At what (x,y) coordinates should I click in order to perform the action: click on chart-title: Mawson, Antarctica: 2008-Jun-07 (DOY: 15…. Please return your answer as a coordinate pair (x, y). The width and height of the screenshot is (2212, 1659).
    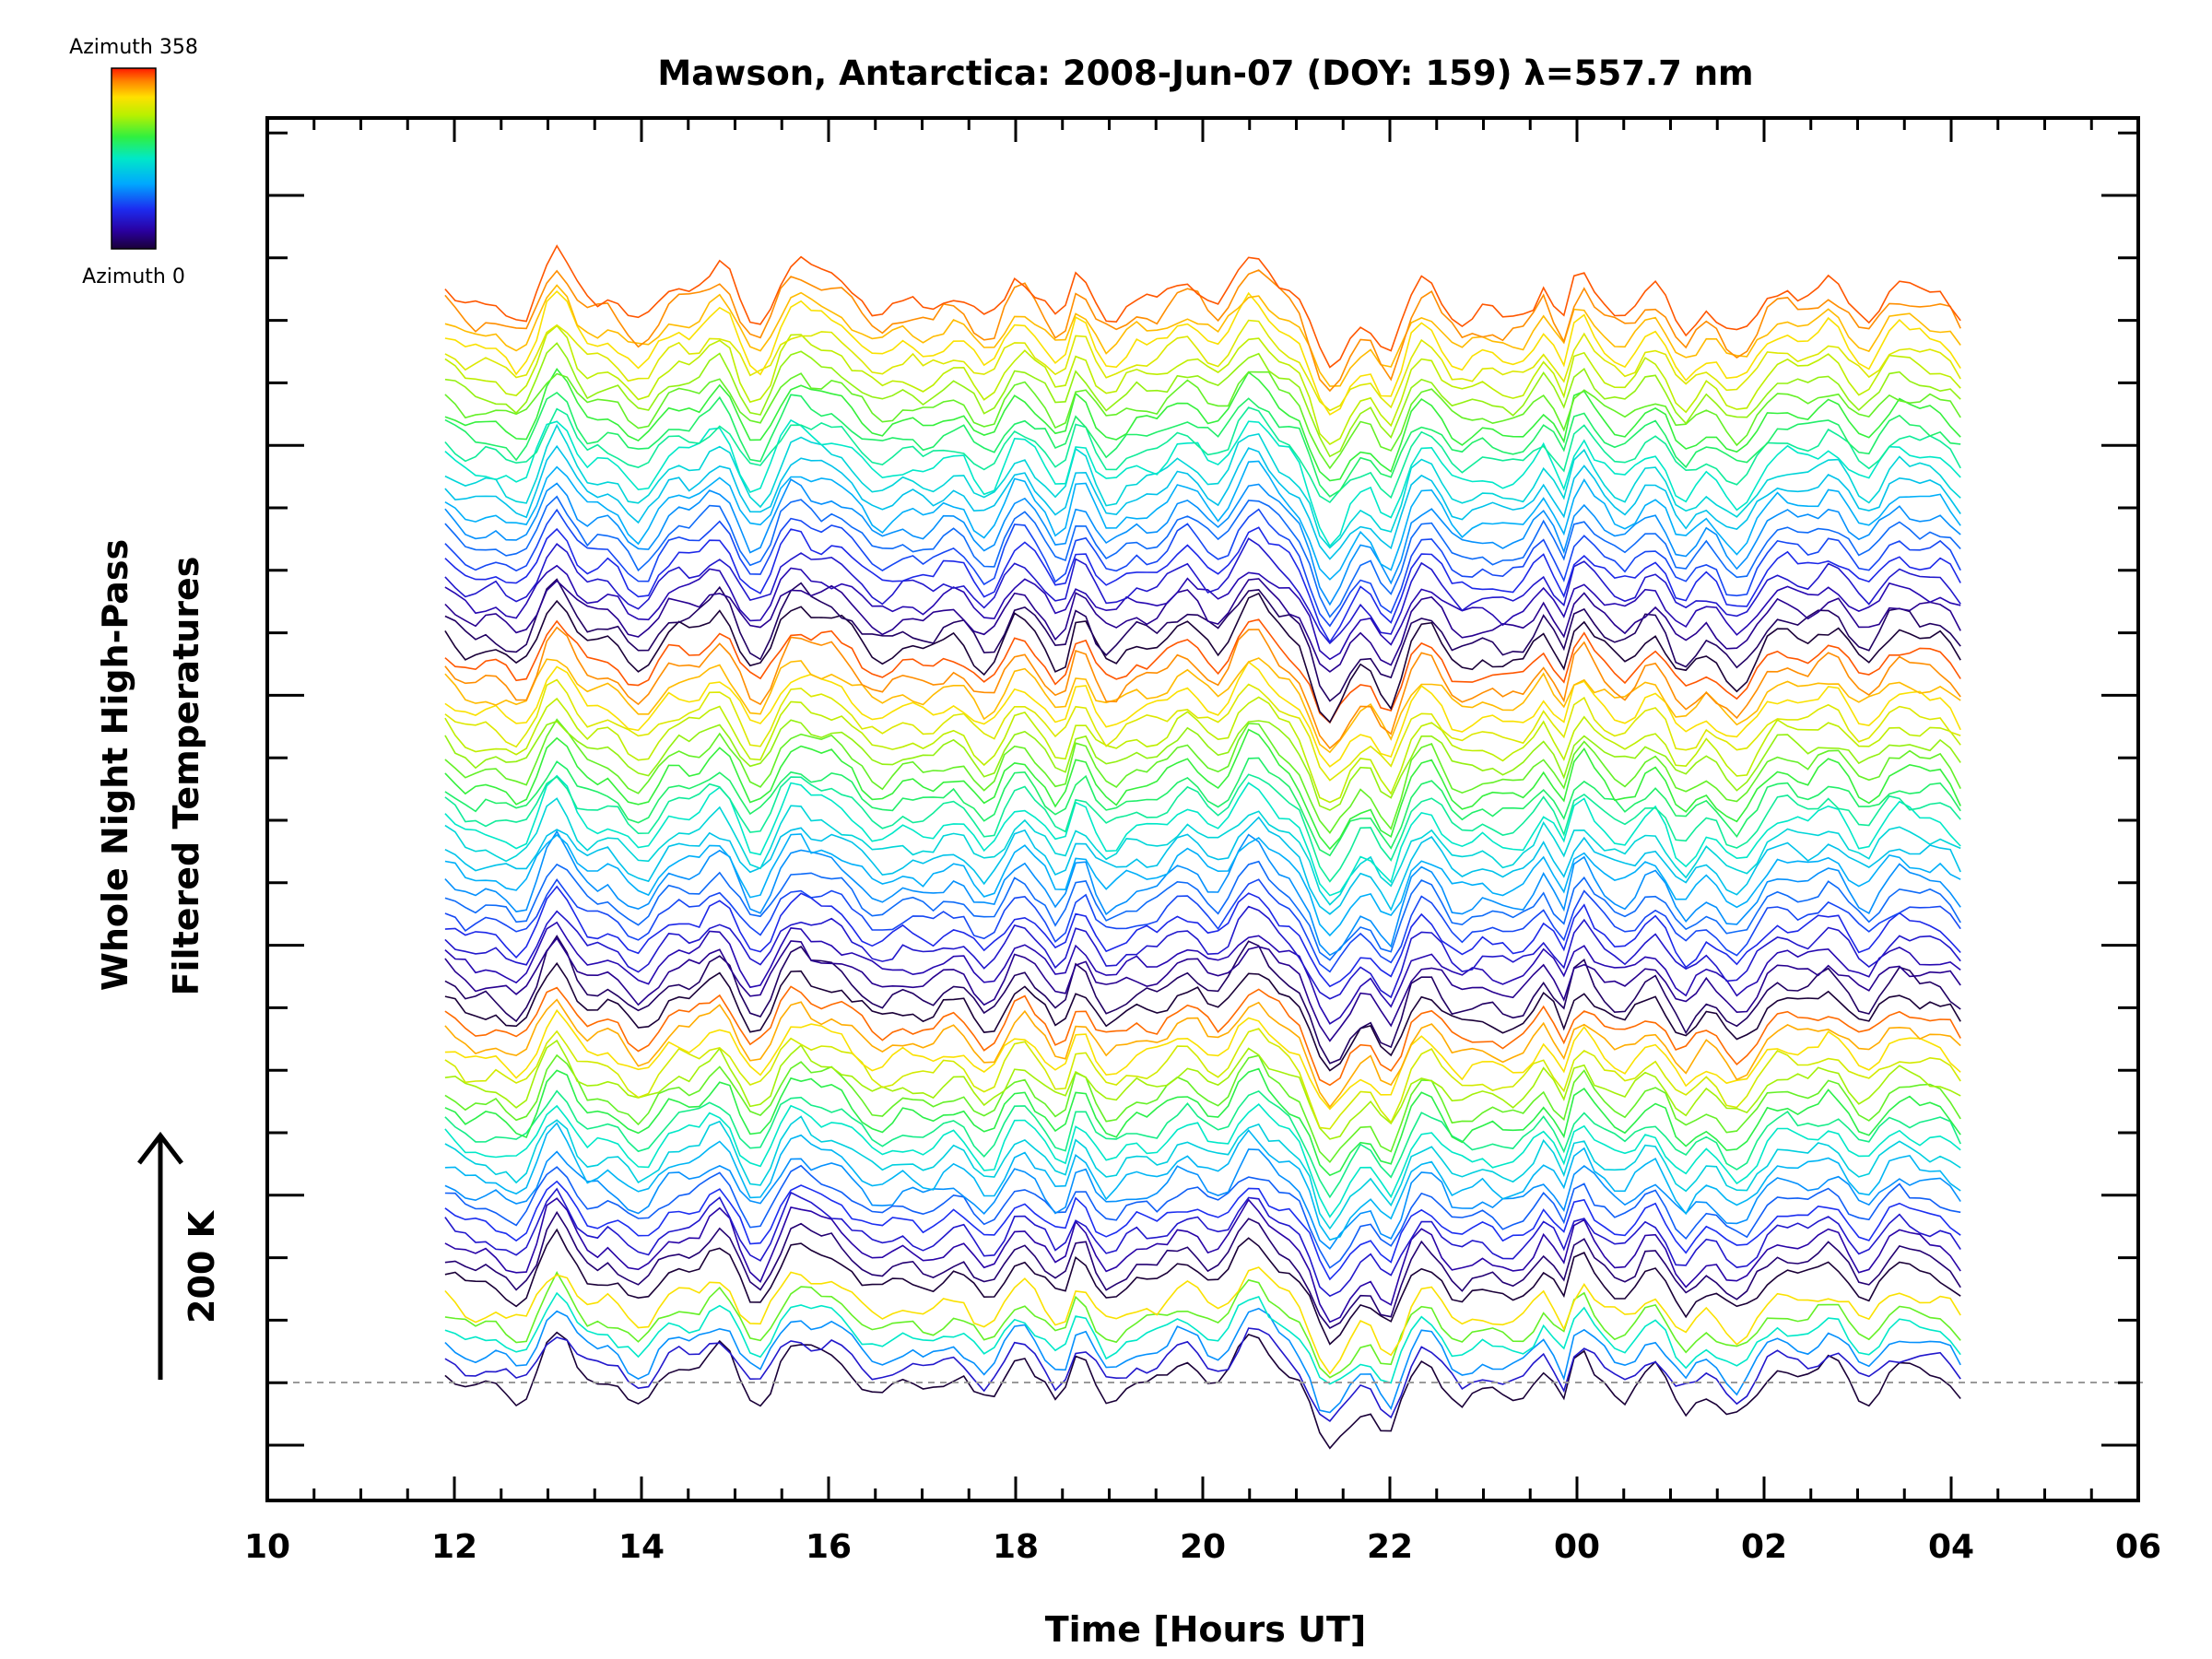
    Looking at the image, I should click on (1205, 73).